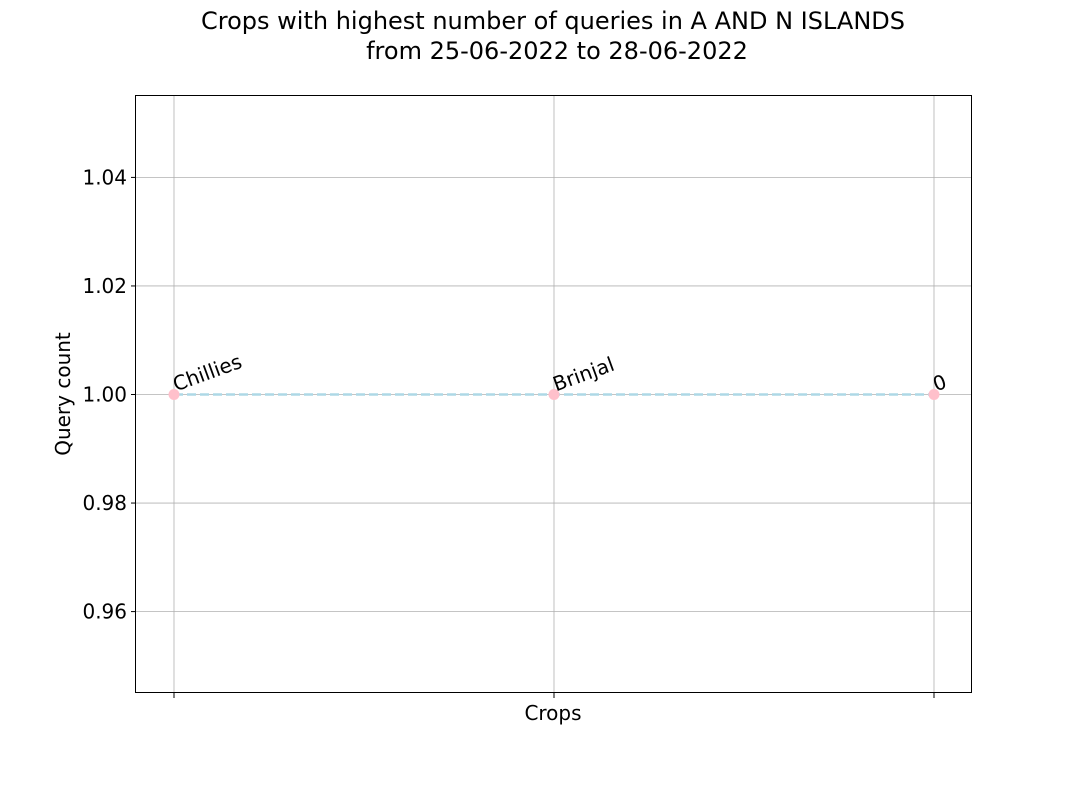 This screenshot has height=792, width=1080. What do you see at coordinates (104, 503) in the screenshot?
I see `y-tick-label: 0.98` at bounding box center [104, 503].